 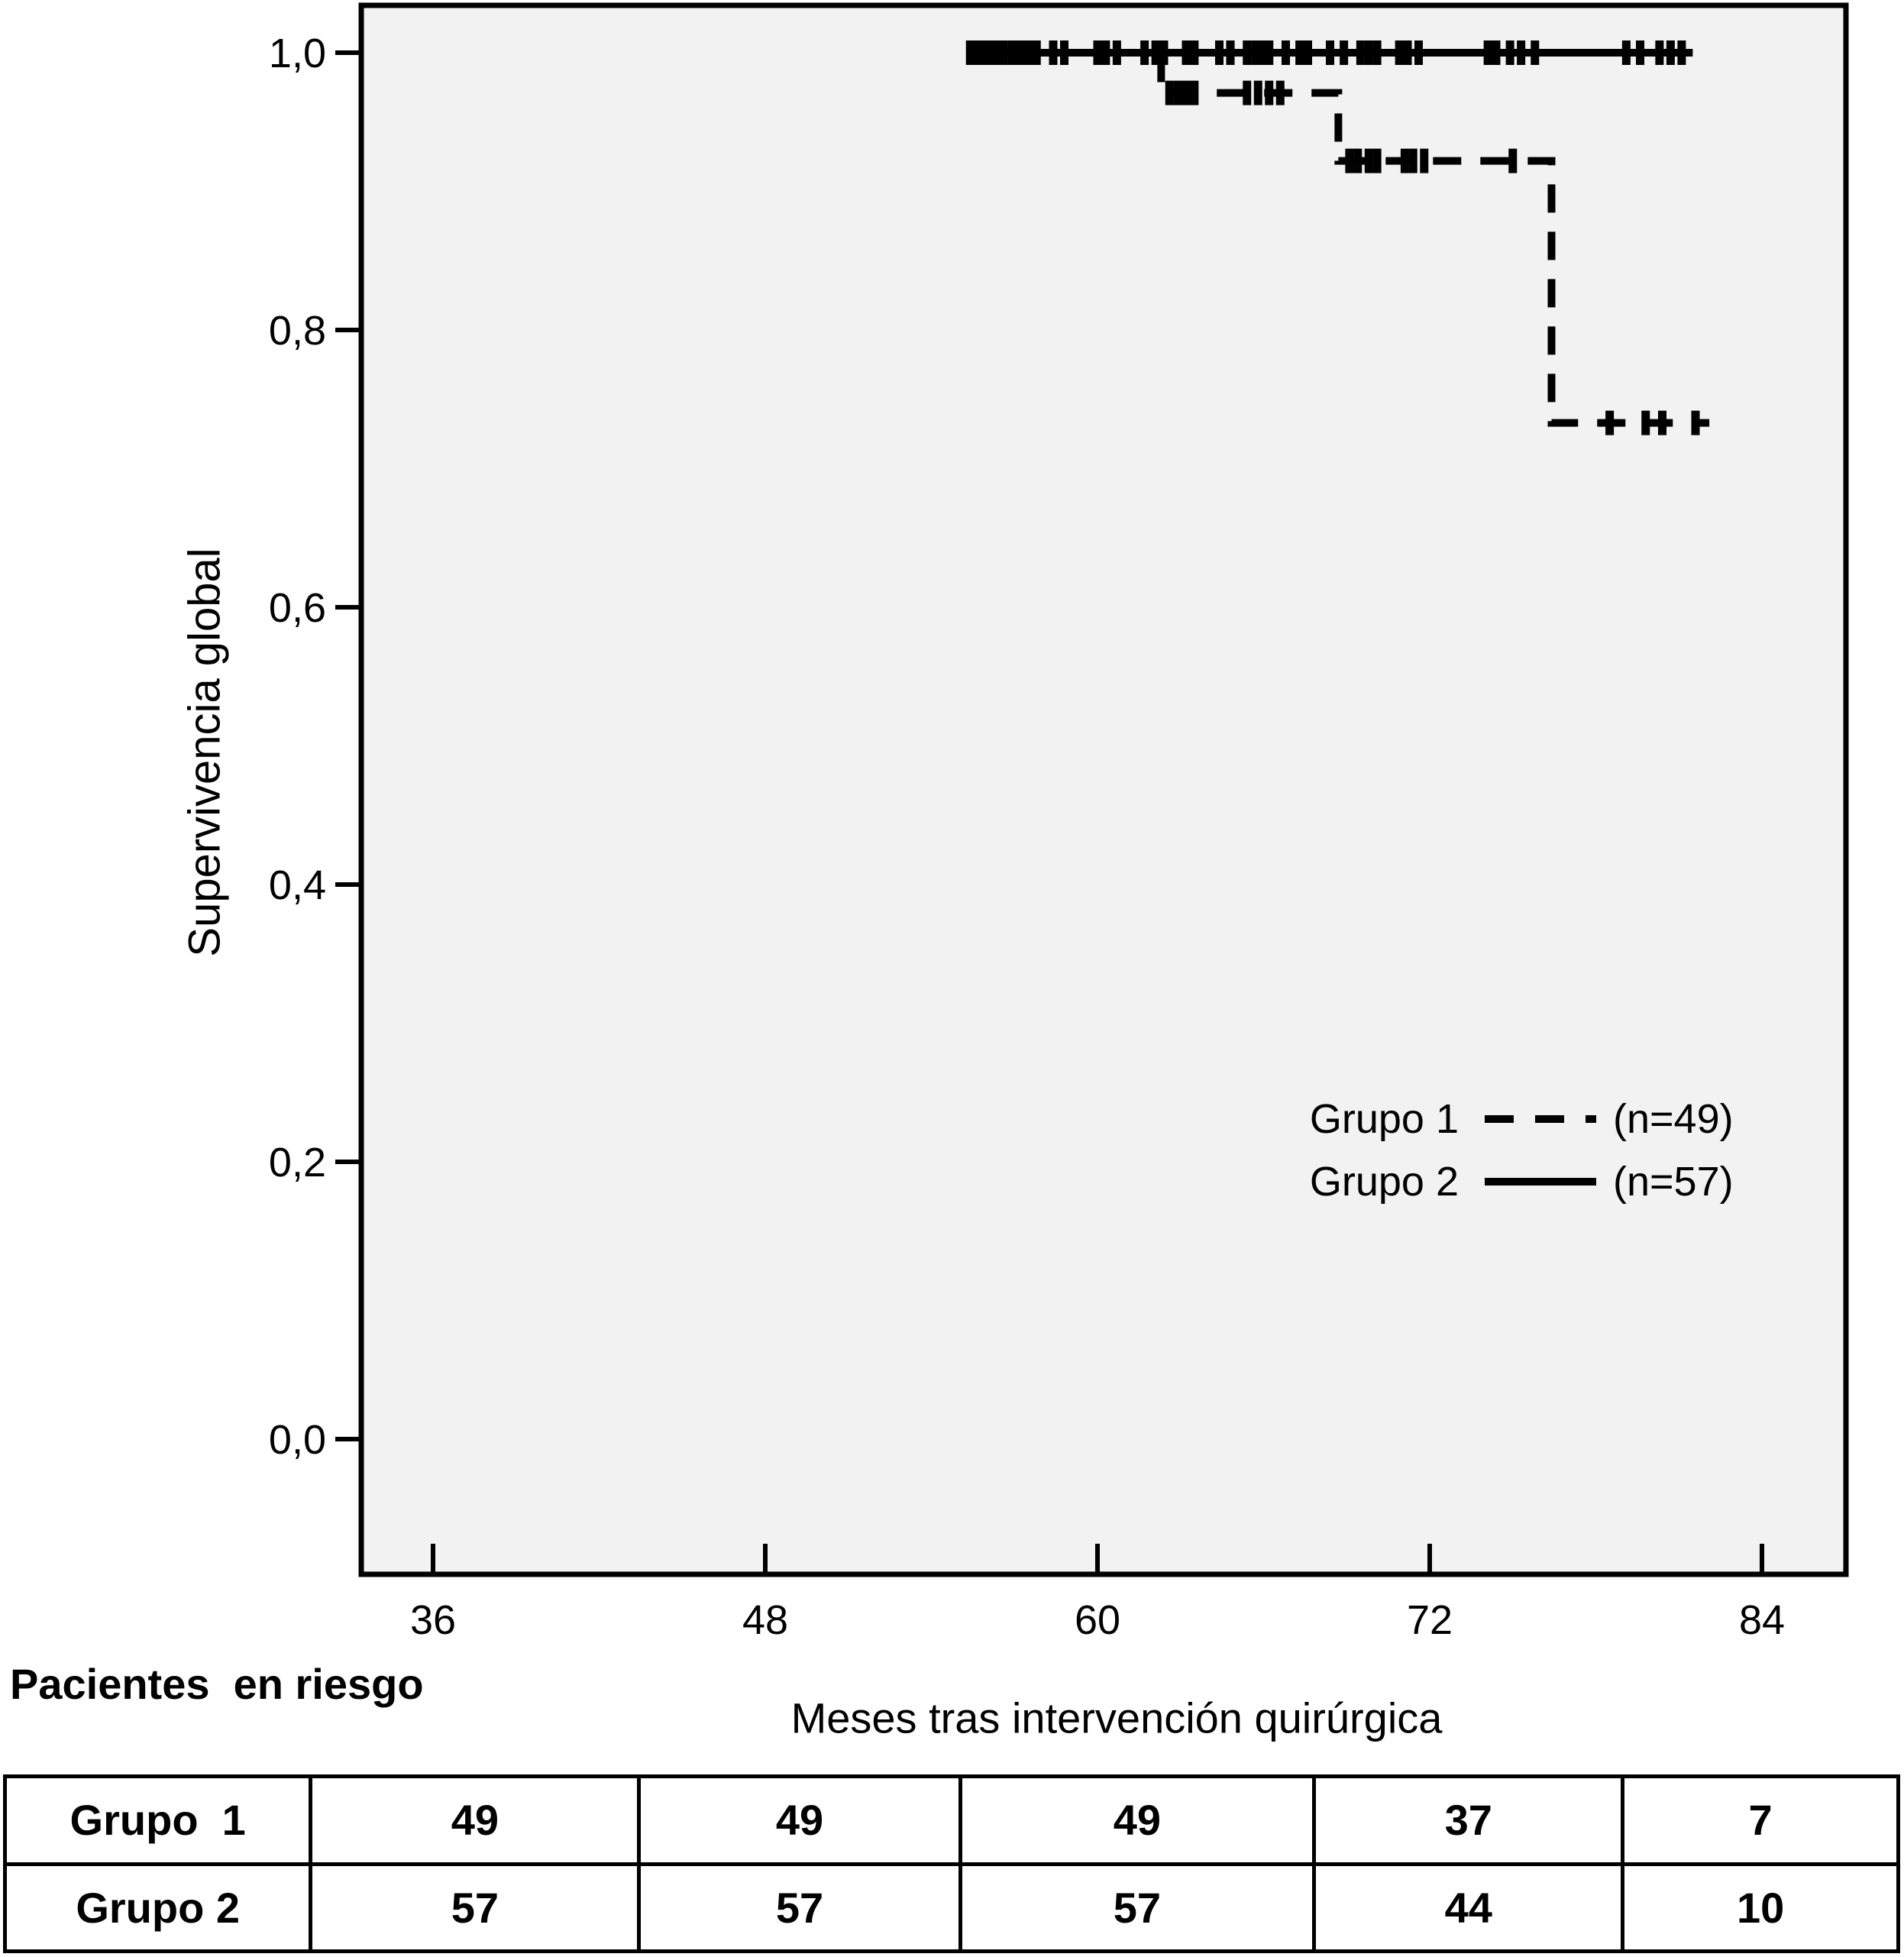 What do you see at coordinates (217, 1684) in the screenshot?
I see `patients-at-risk-label: Pacientes en riesgo` at bounding box center [217, 1684].